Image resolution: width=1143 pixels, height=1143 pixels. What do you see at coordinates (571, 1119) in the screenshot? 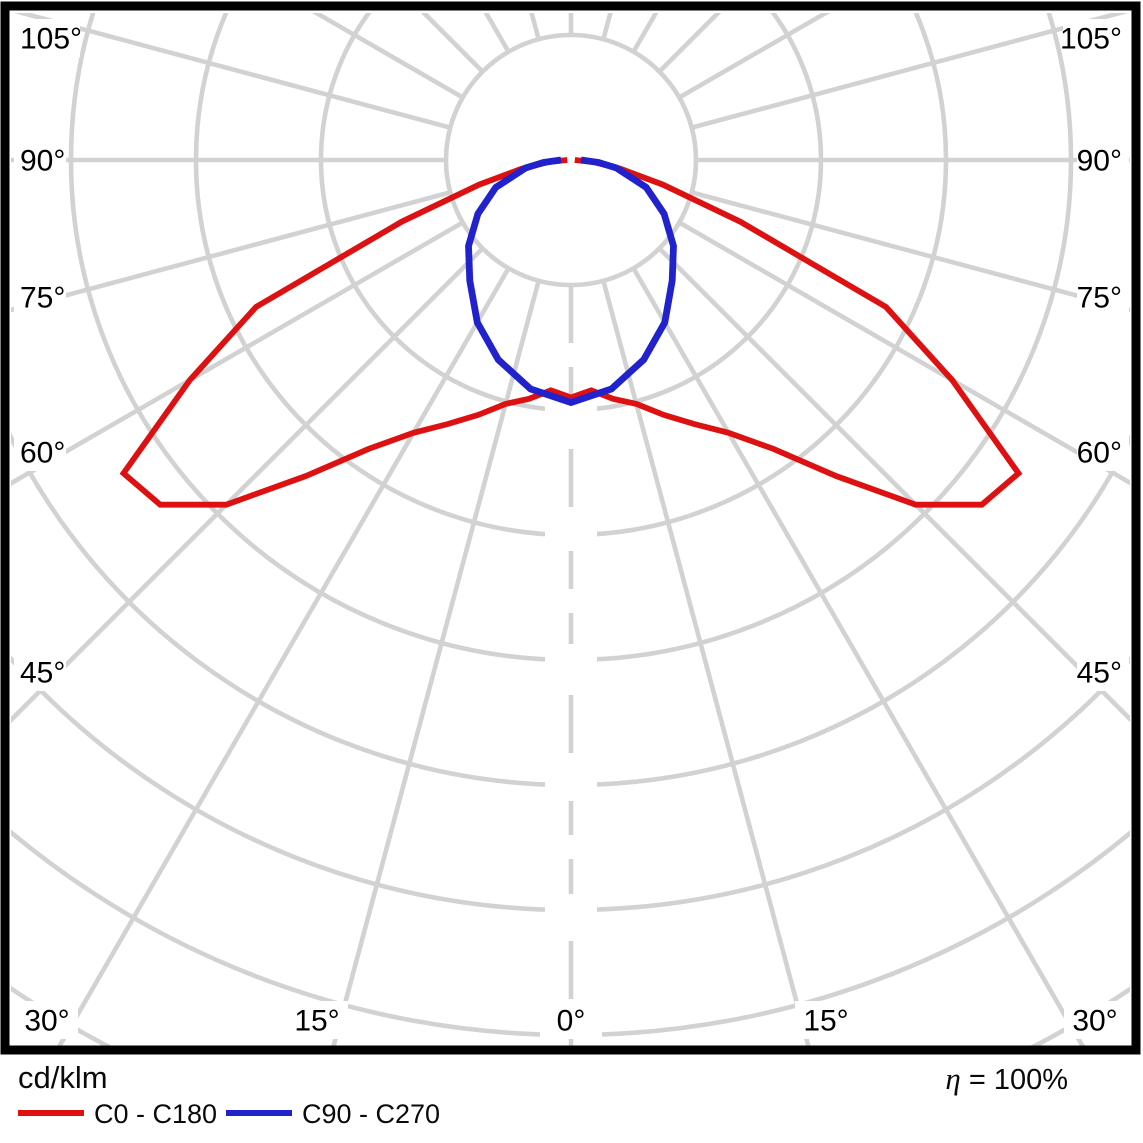
I see `legend: C0 - C180 C90 - C270` at bounding box center [571, 1119].